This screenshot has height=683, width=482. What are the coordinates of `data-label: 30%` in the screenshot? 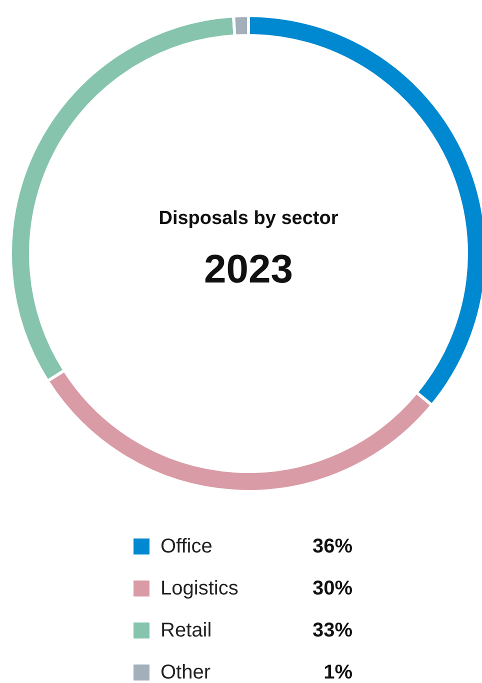 It's located at (332, 589).